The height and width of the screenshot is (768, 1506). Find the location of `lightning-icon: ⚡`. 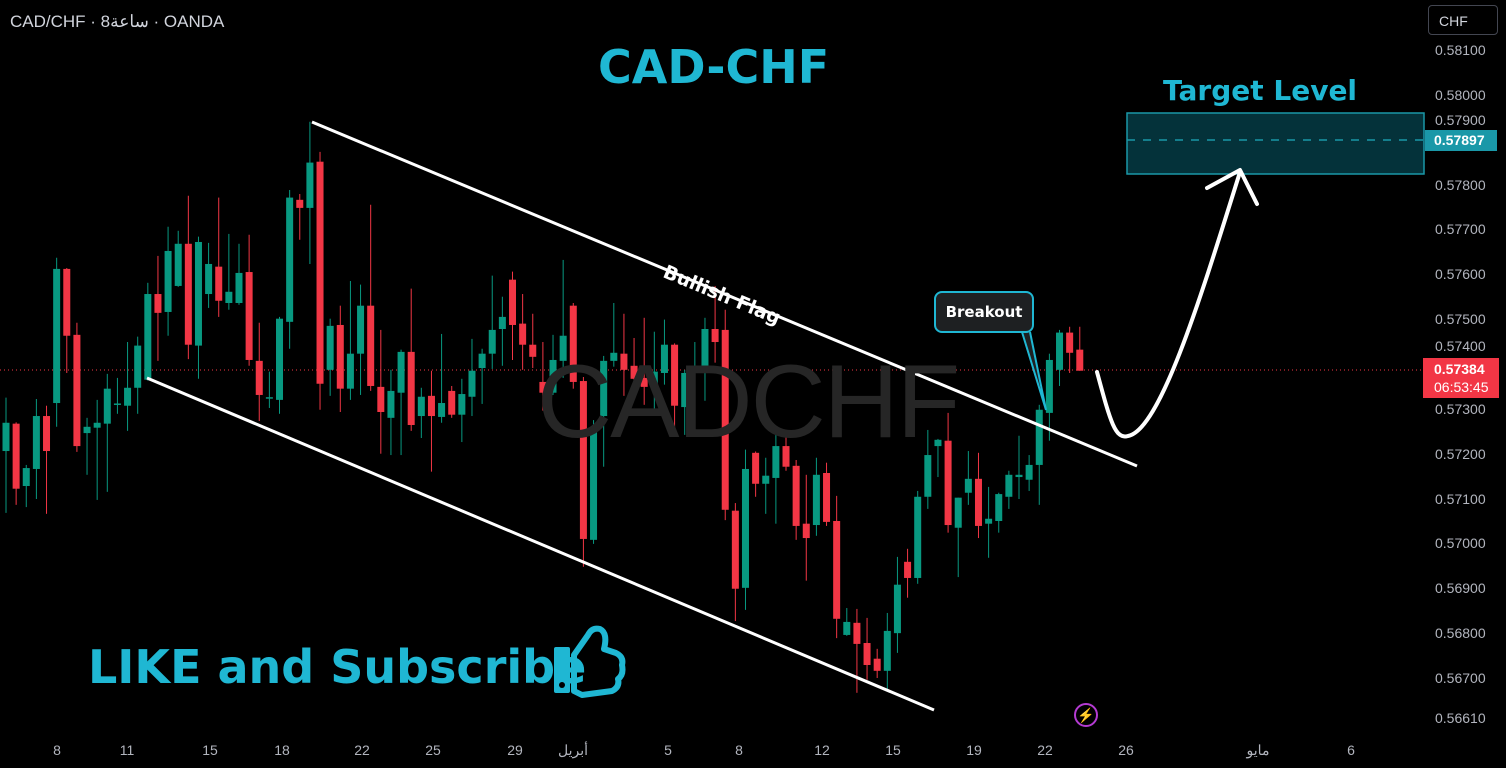

lightning-icon: ⚡ is located at coordinates (1086, 715).